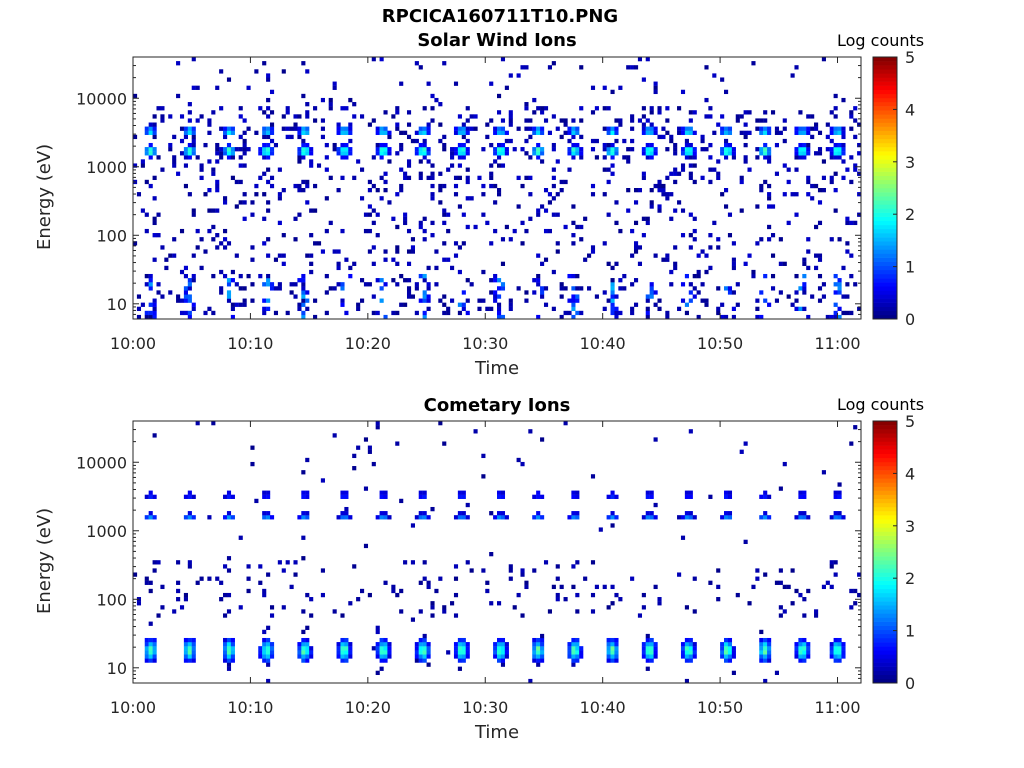  Describe the element at coordinates (111, 599) in the screenshot. I see `y-tick-label: 100` at that location.